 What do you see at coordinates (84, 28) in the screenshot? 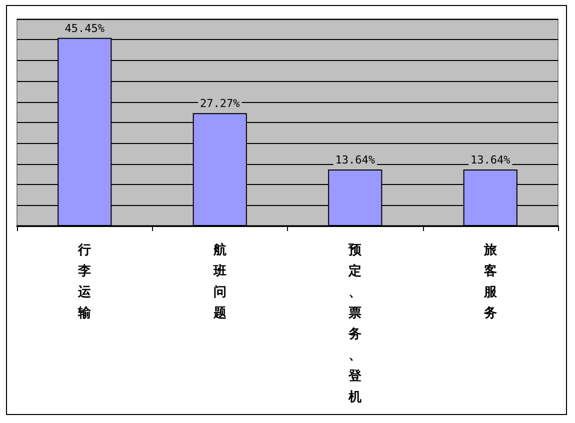
I see `data-label: 45.45%` at bounding box center [84, 28].